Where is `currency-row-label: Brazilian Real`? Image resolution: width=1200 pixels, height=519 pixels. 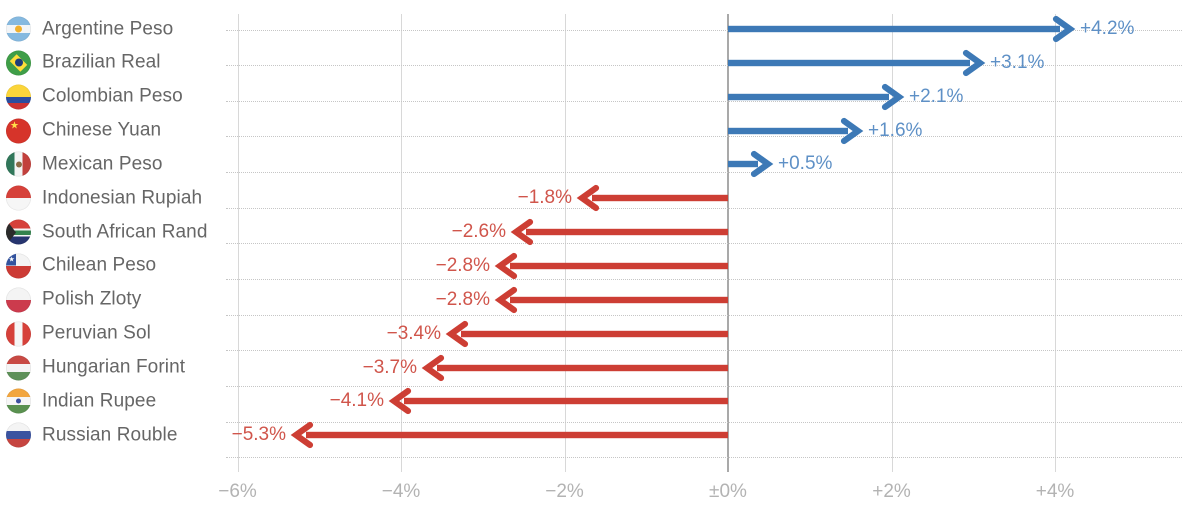 currency-row-label: Brazilian Real is located at coordinates (83, 63).